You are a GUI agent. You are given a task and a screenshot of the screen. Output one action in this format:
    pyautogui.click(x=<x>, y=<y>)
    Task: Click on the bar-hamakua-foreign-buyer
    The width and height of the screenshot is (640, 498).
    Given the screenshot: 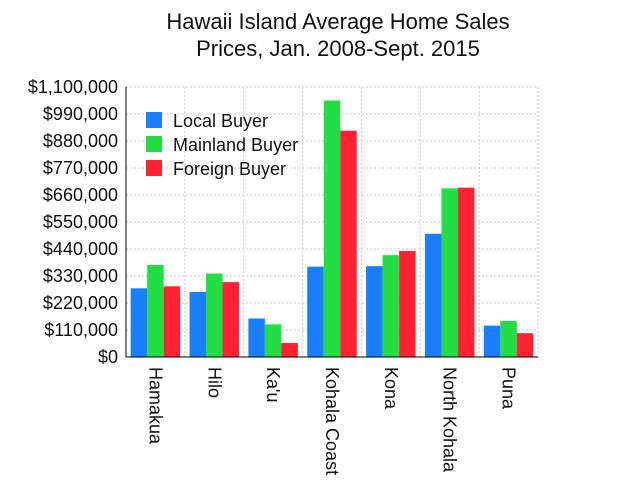 What is the action you would take?
    pyautogui.click(x=172, y=321)
    